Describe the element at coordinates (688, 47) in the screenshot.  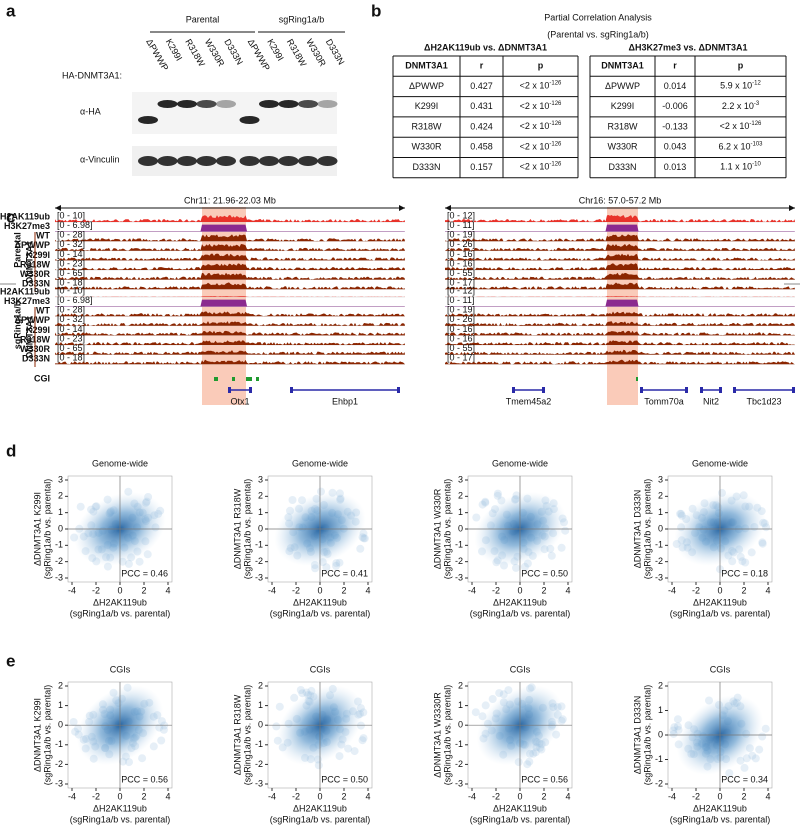
I see `table-heading: ΔH3K27me3 vs. ΔDNMT3A1` at that location.